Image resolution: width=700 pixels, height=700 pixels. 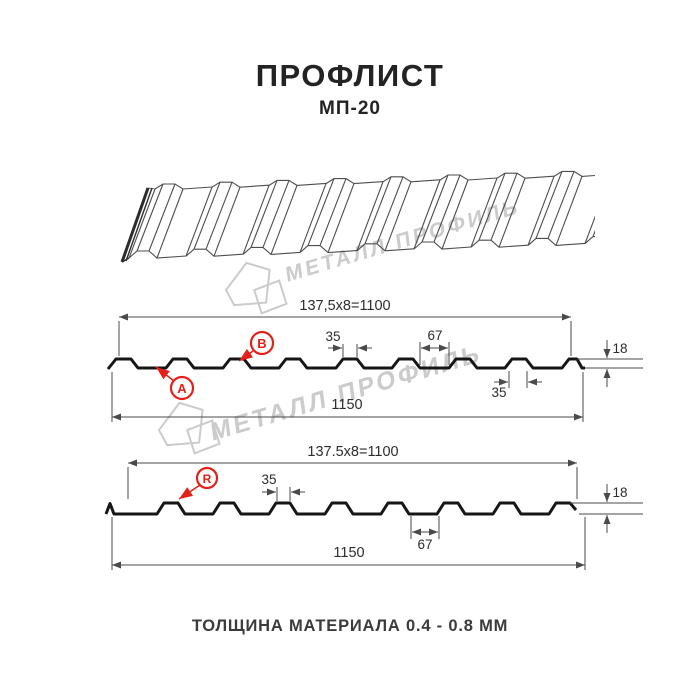 What do you see at coordinates (182, 388) in the screenshot?
I see `callout-a-label: A` at bounding box center [182, 388].